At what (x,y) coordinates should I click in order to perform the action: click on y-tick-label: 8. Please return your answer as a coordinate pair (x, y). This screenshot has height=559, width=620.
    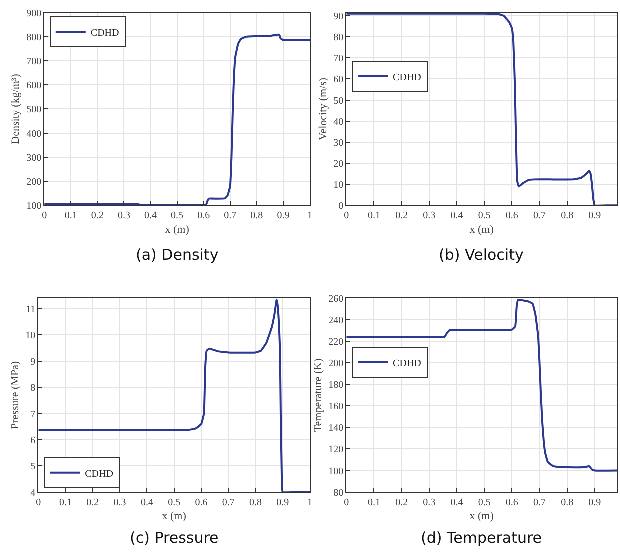
    Looking at the image, I should click on (33, 388).